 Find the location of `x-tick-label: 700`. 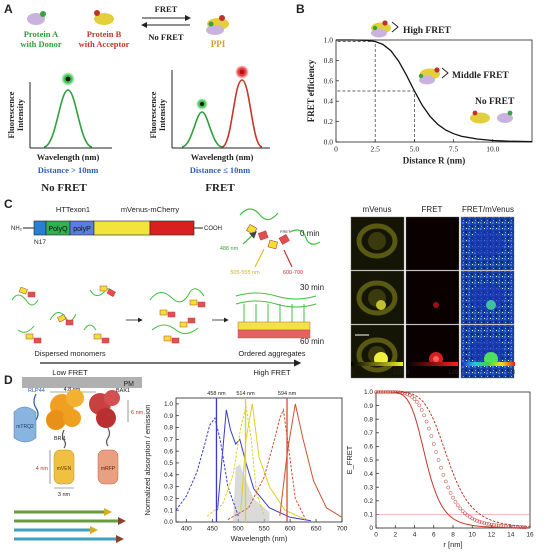

x-tick-label: 700 is located at coordinates (342, 529).